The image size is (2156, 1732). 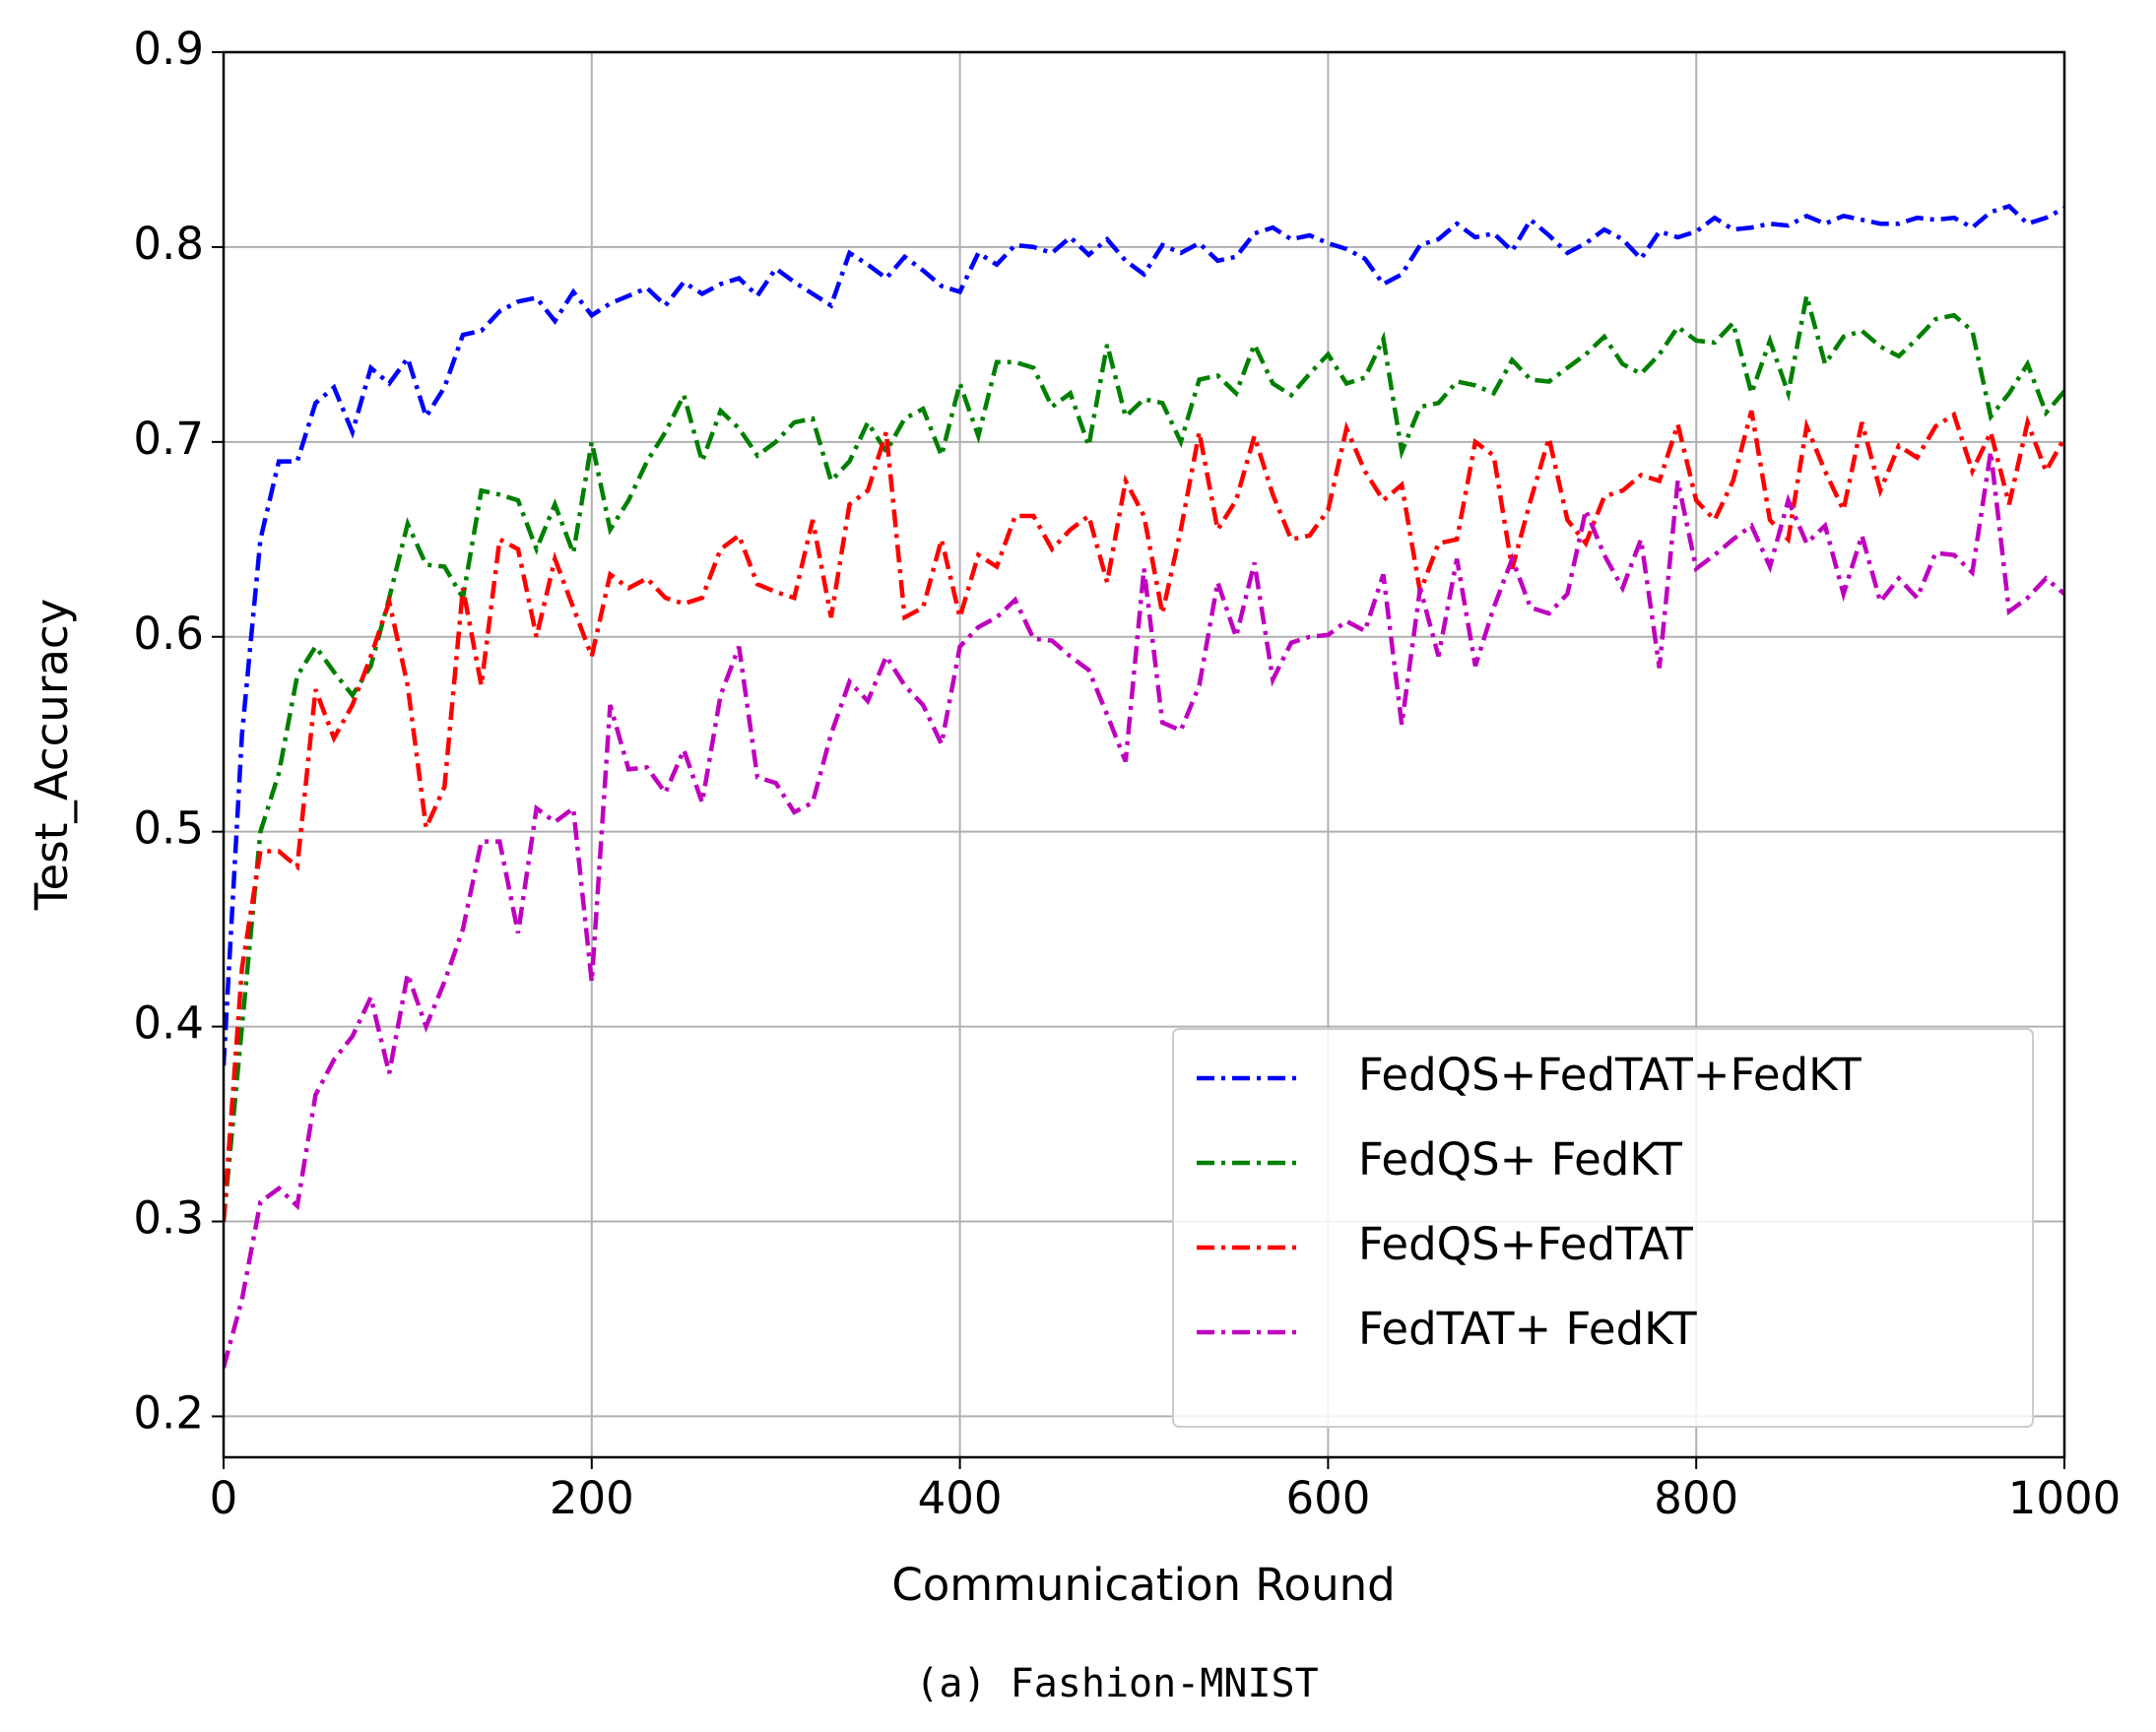 What do you see at coordinates (2065, 1498) in the screenshot?
I see `x-tick-label: 1000` at bounding box center [2065, 1498].